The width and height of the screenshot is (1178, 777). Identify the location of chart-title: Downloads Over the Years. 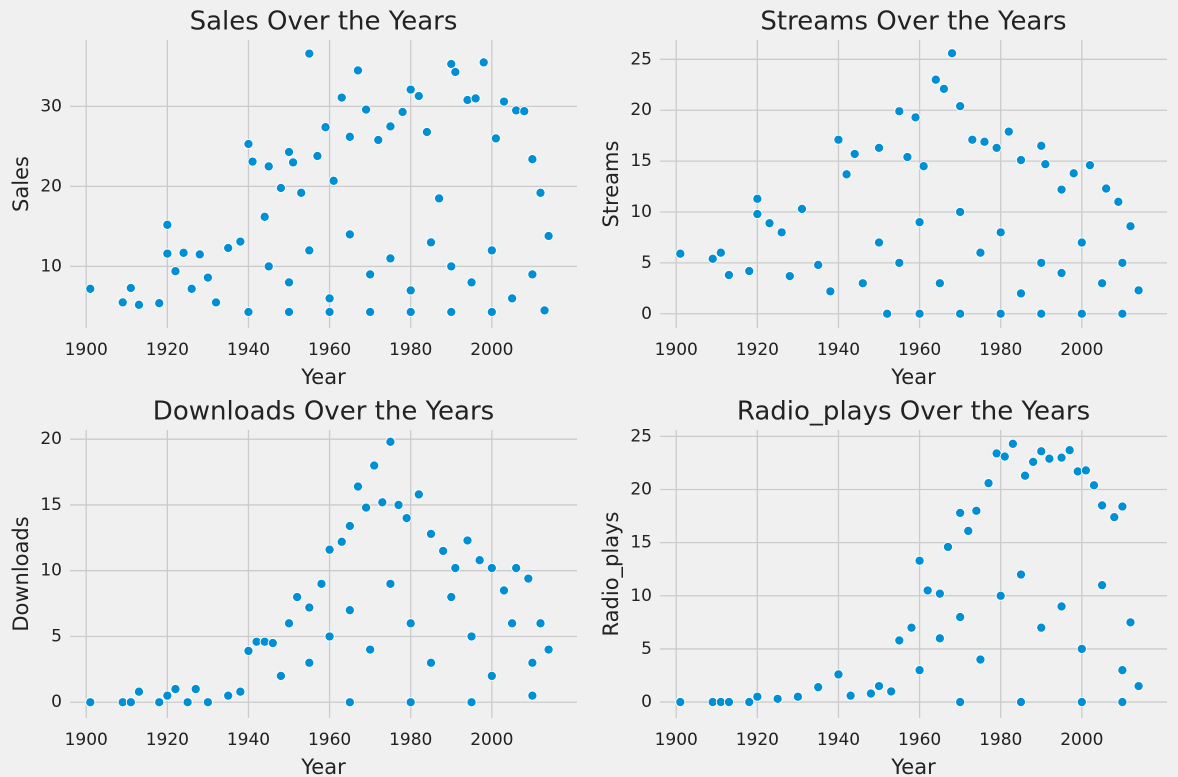
(323, 412).